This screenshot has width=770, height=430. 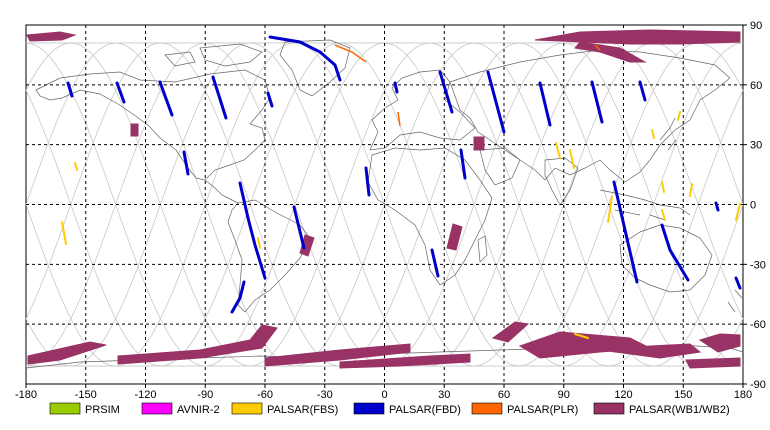 I want to click on coastline-arctic-islands, so click(x=213, y=55).